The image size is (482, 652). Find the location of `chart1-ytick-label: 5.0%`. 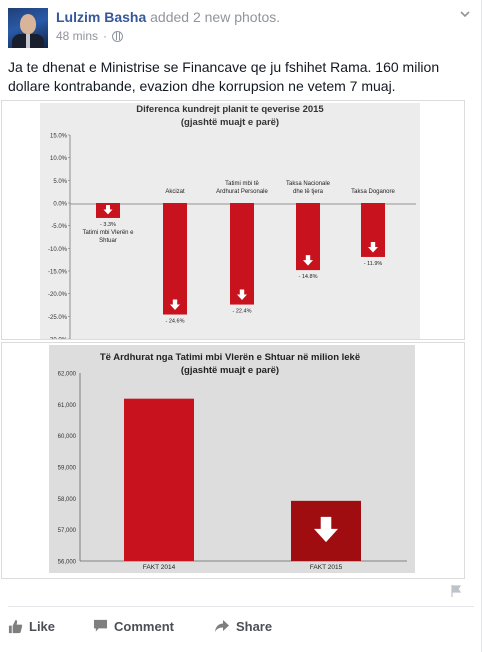

chart1-ytick-label: 5.0% is located at coordinates (60, 182).